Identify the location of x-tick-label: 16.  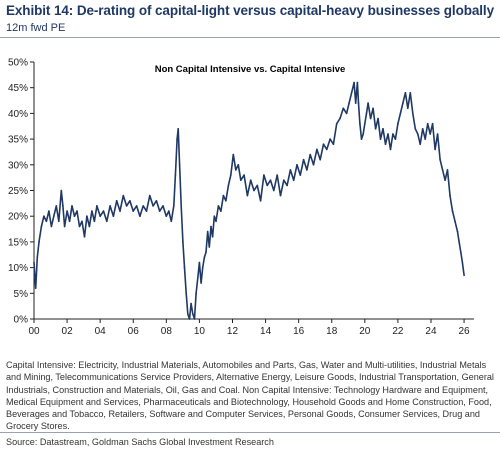
(299, 331).